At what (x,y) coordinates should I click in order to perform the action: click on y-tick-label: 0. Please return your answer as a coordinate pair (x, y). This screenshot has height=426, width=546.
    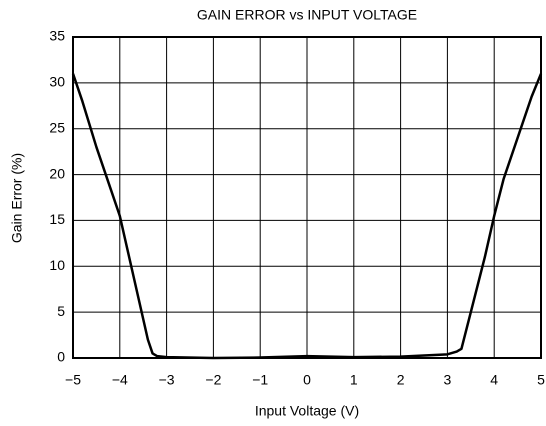
    Looking at the image, I should click on (61, 357).